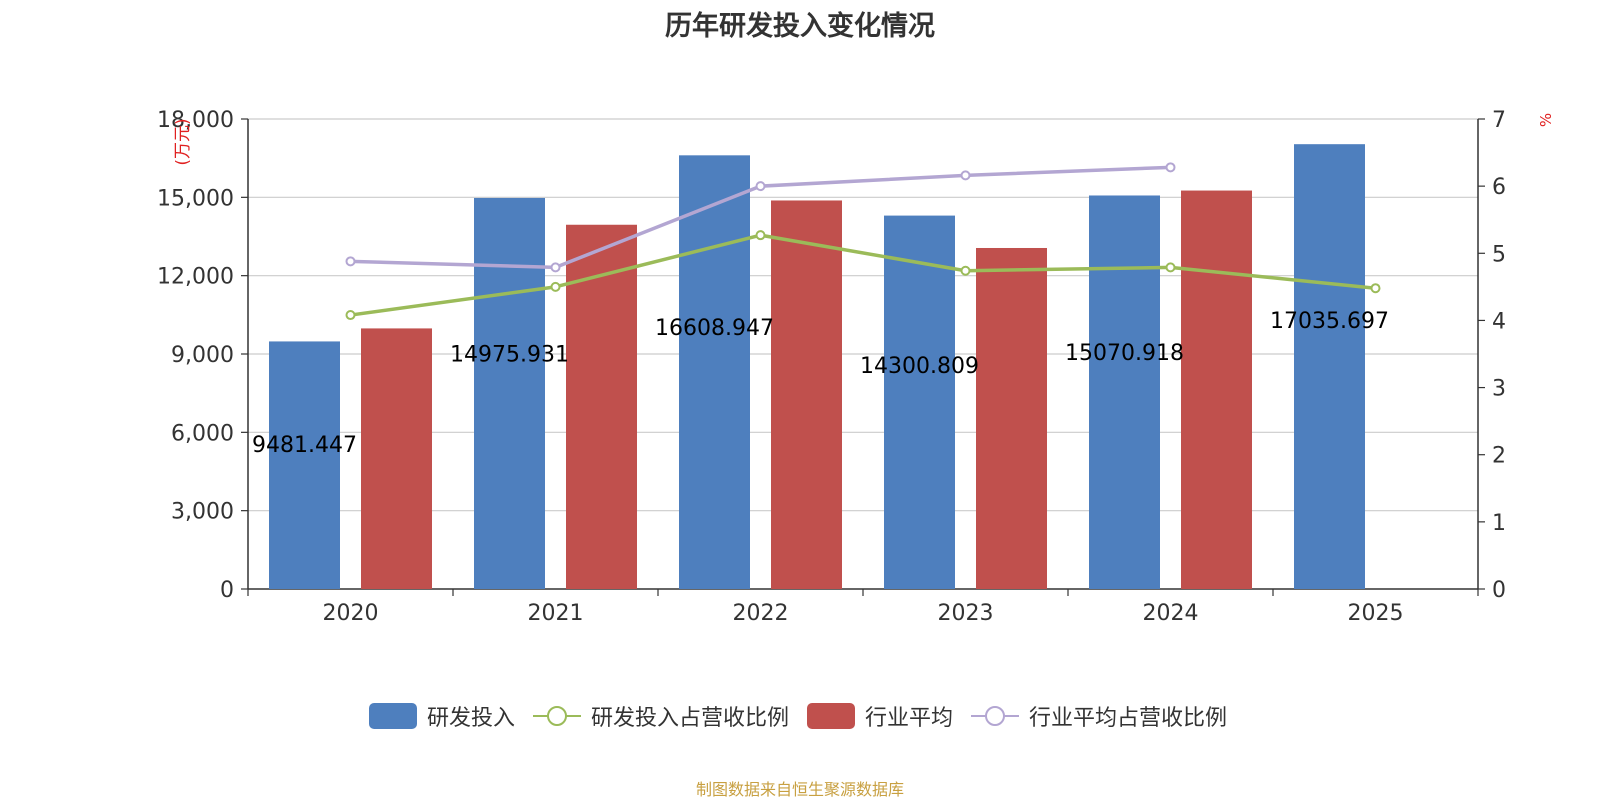 This screenshot has width=1600, height=800. Describe the element at coordinates (1124, 353) in the screenshot. I see `data-label-rd-investment: 15070.918` at that location.